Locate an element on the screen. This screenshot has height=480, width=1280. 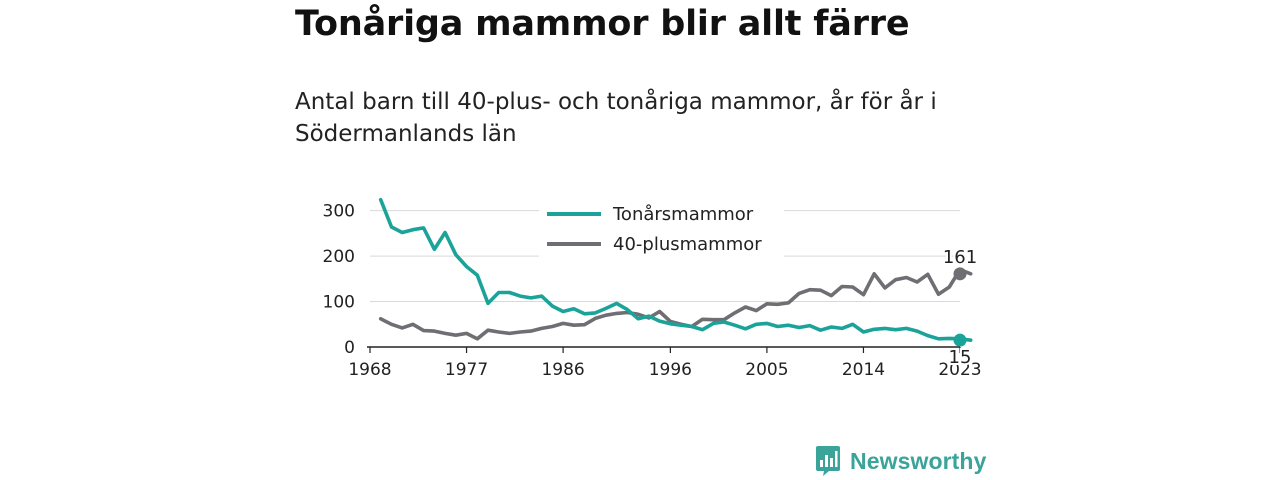
brand-name: Newsworthy is located at coordinates (918, 460).